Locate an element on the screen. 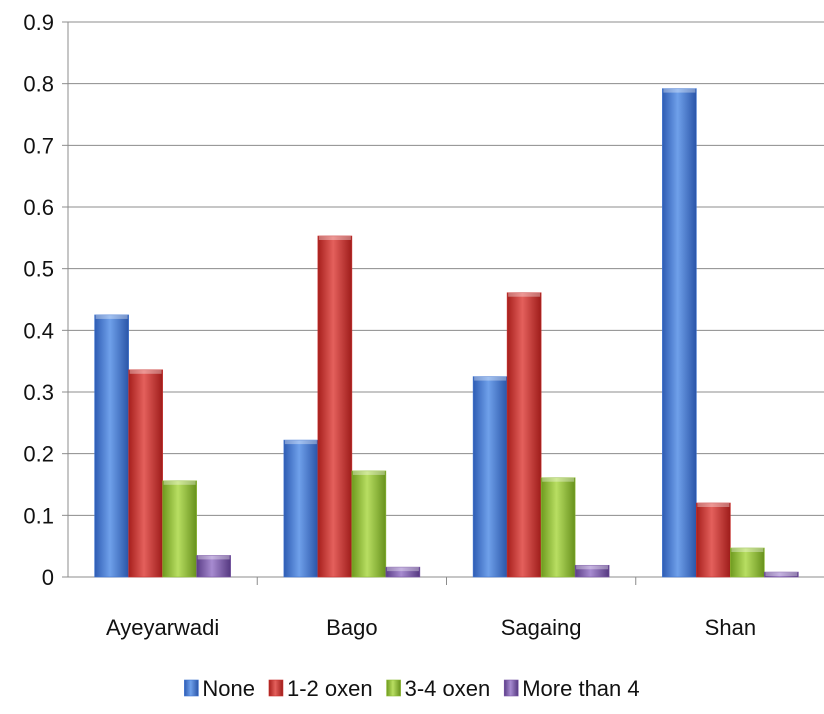  x-category-label: Shan is located at coordinates (730, 627).